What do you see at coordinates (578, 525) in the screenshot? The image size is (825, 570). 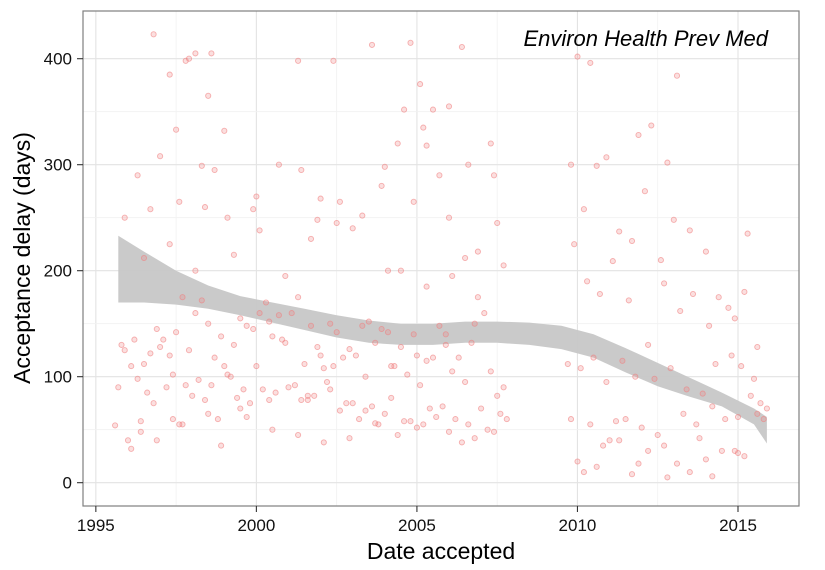 I see `x-tick-label: 2010` at bounding box center [578, 525].